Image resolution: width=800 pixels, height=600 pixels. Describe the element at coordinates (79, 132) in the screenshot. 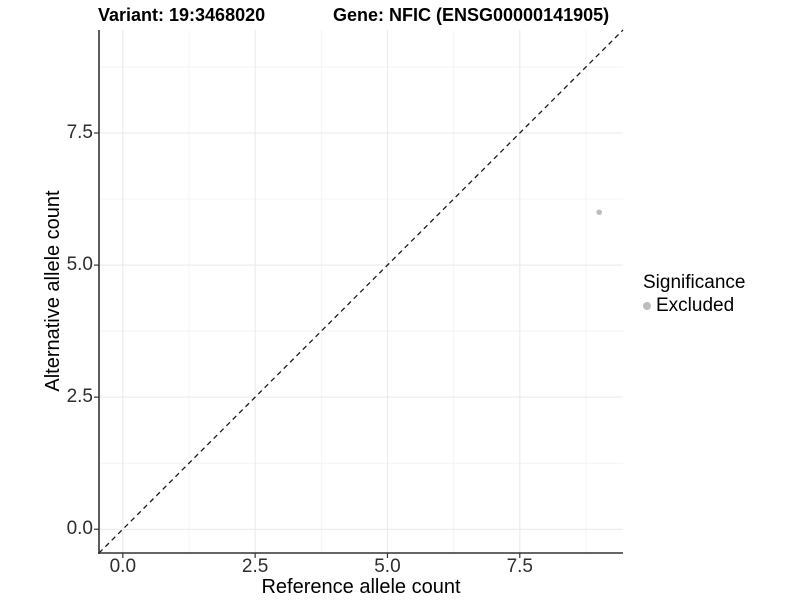

I see `y-tick-label: 7.5` at that location.